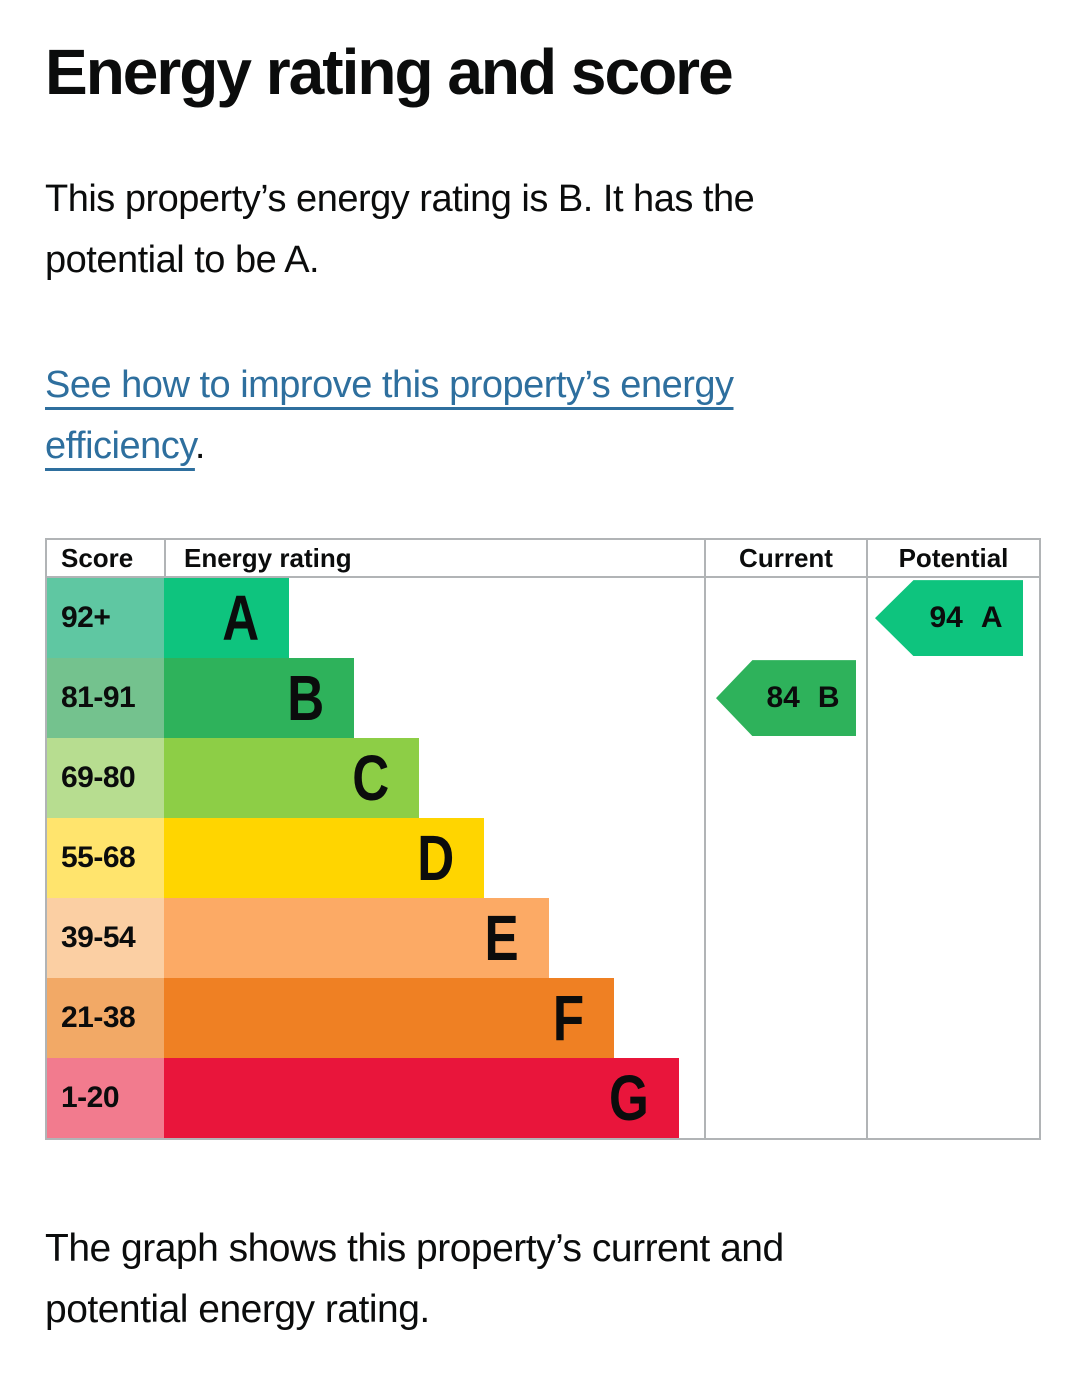 Image resolution: width=1080 pixels, height=1373 pixels. Describe the element at coordinates (324, 858) in the screenshot. I see `band-bar-d: D` at that location.